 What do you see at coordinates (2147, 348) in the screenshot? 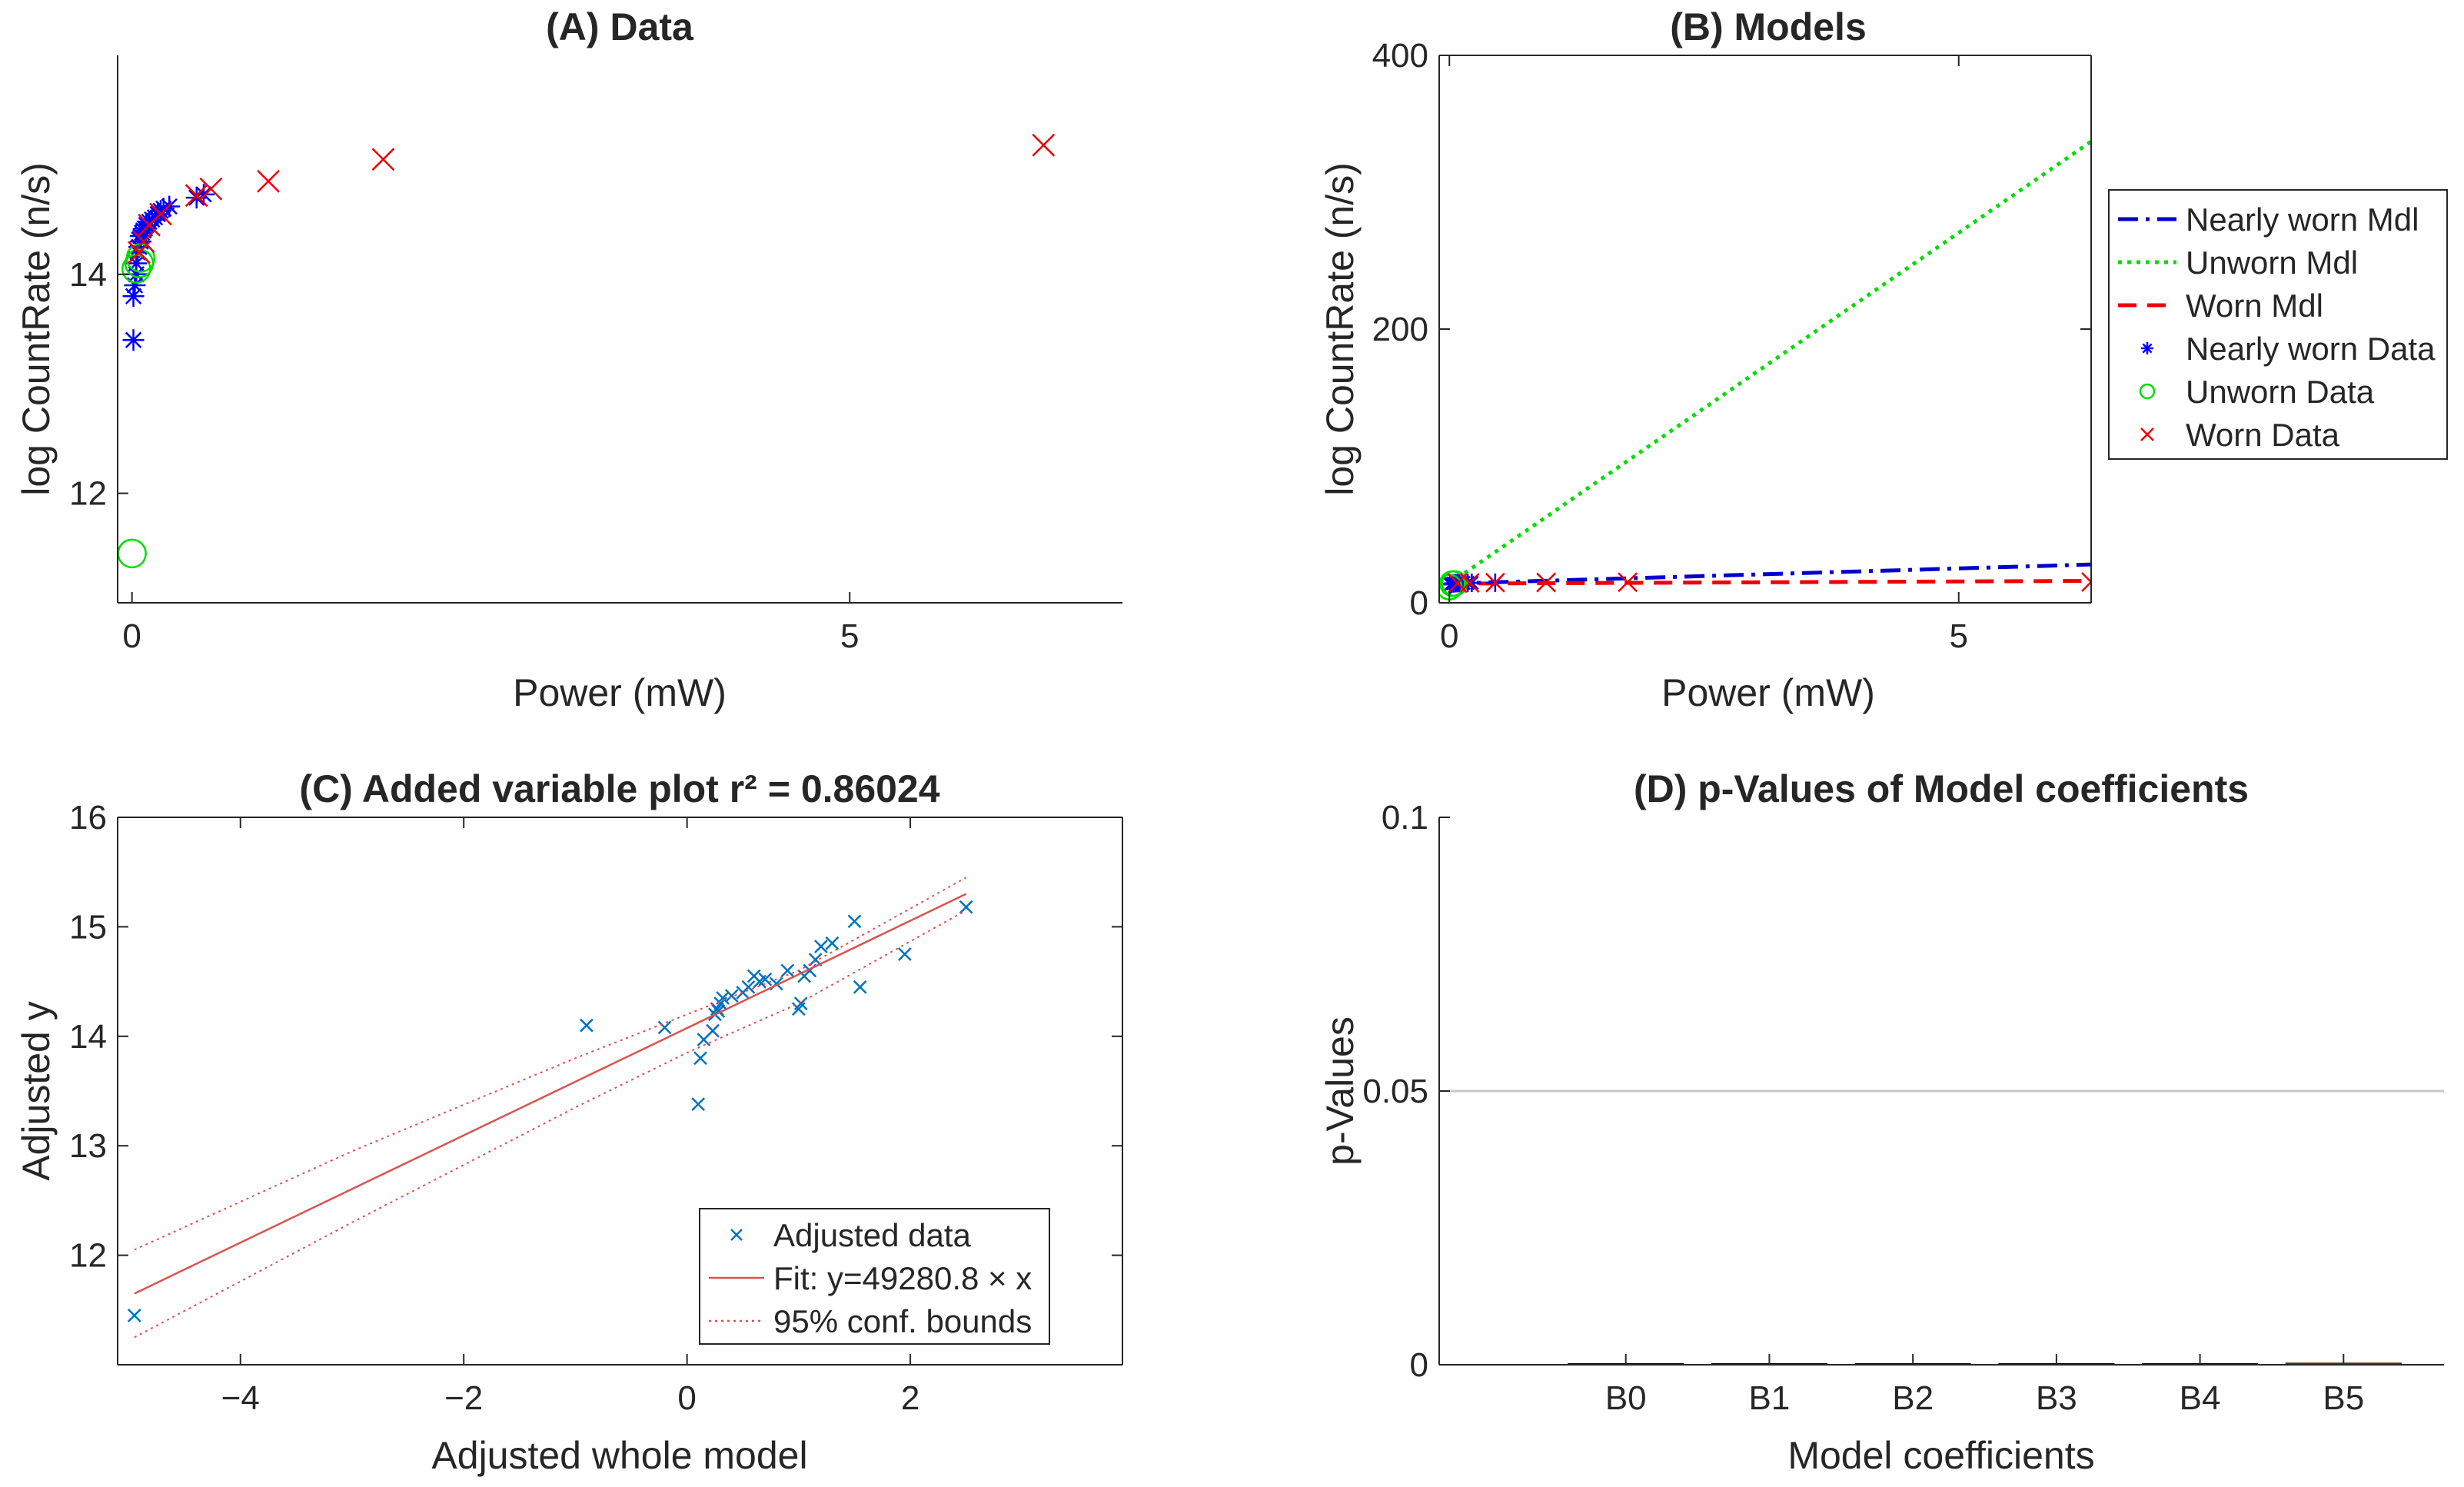
I see `legend-swatch-nw_data` at bounding box center [2147, 348].